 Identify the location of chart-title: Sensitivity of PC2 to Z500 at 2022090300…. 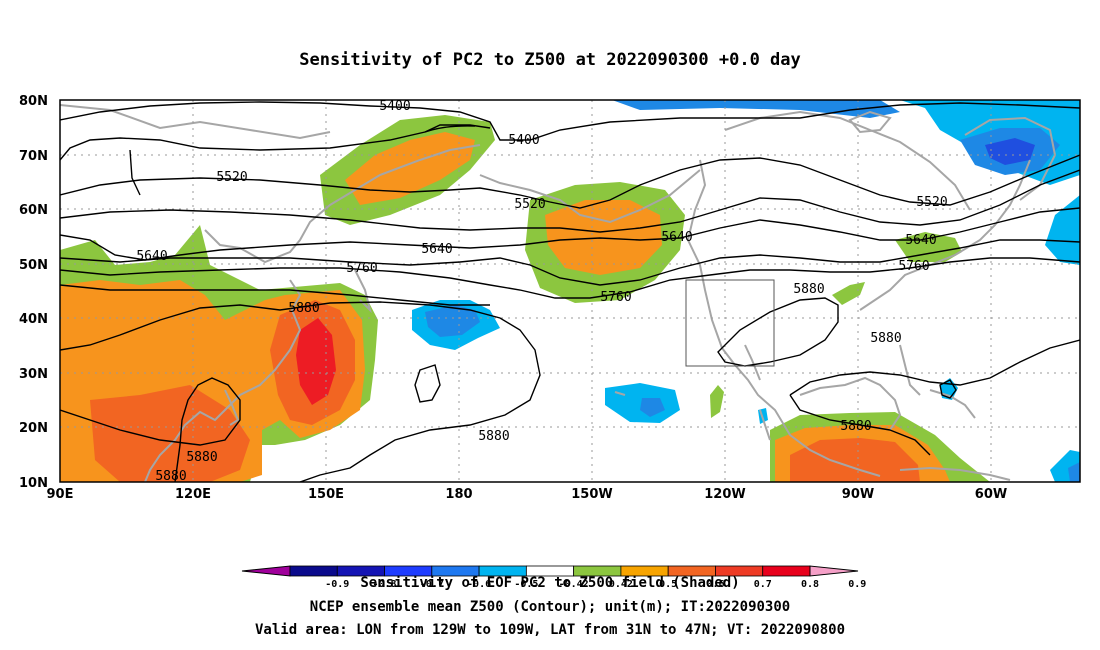
(550, 60).